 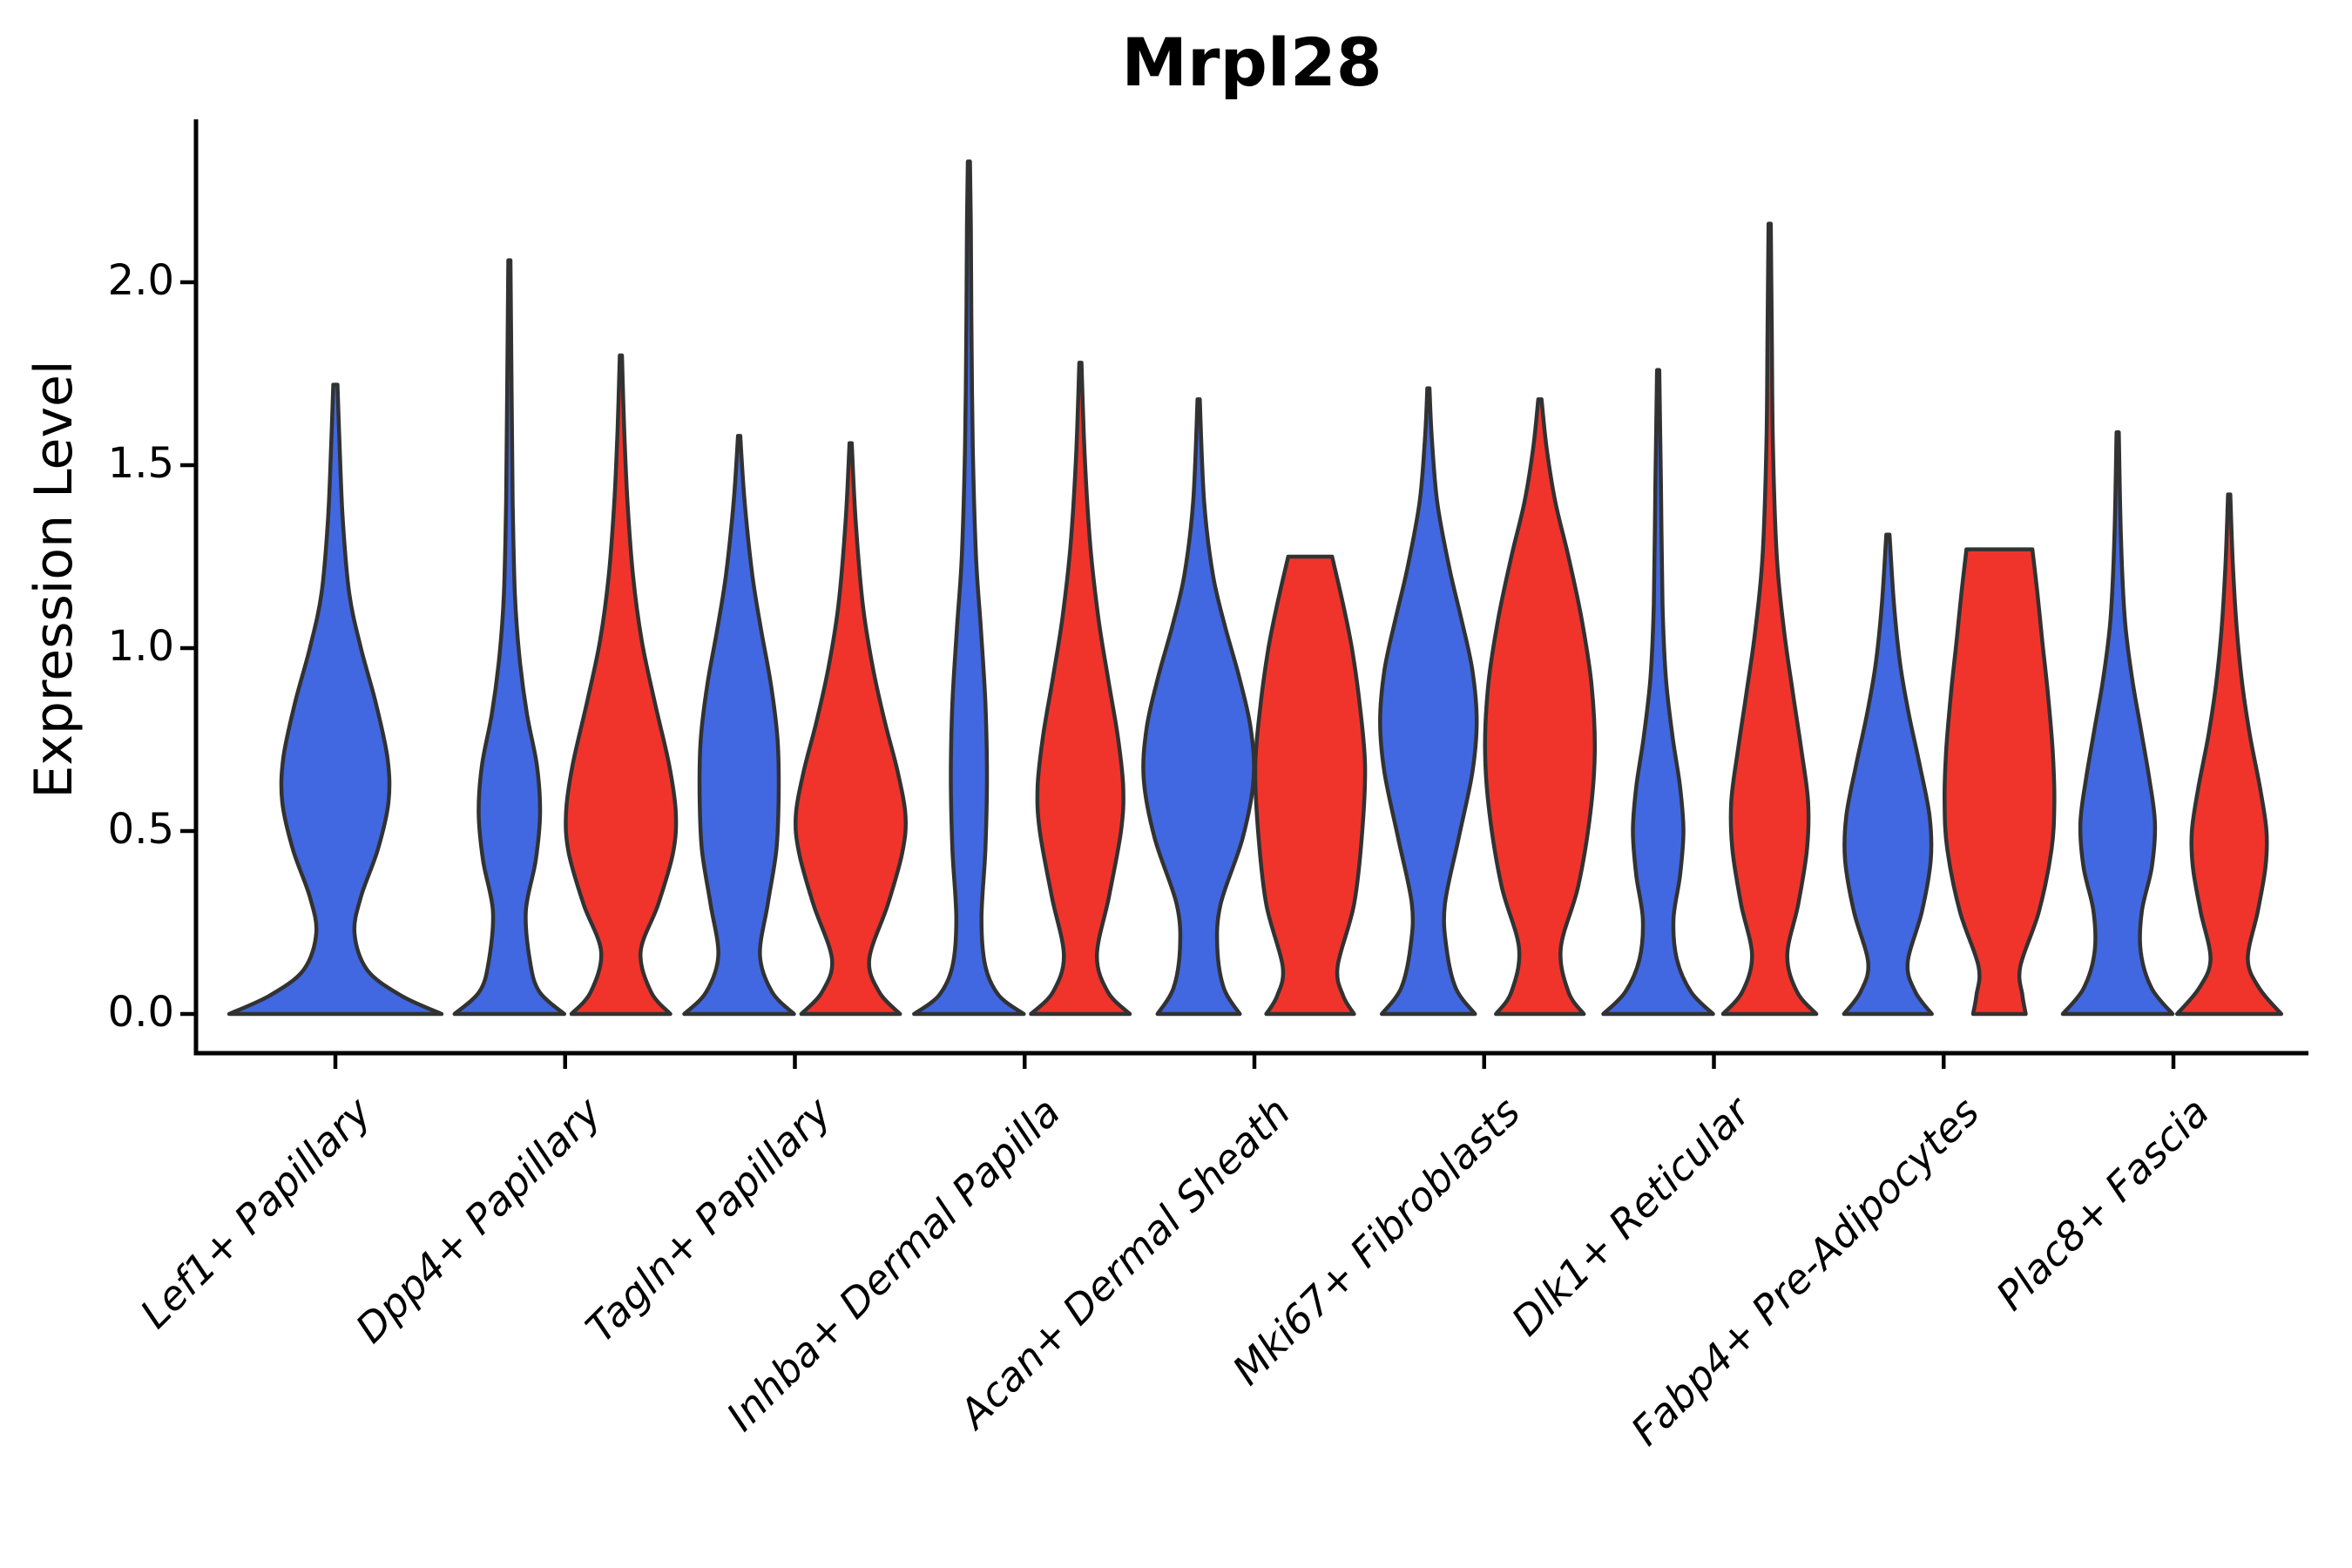 What do you see at coordinates (1198, 707) in the screenshot?
I see `violin-acan-blue` at bounding box center [1198, 707].